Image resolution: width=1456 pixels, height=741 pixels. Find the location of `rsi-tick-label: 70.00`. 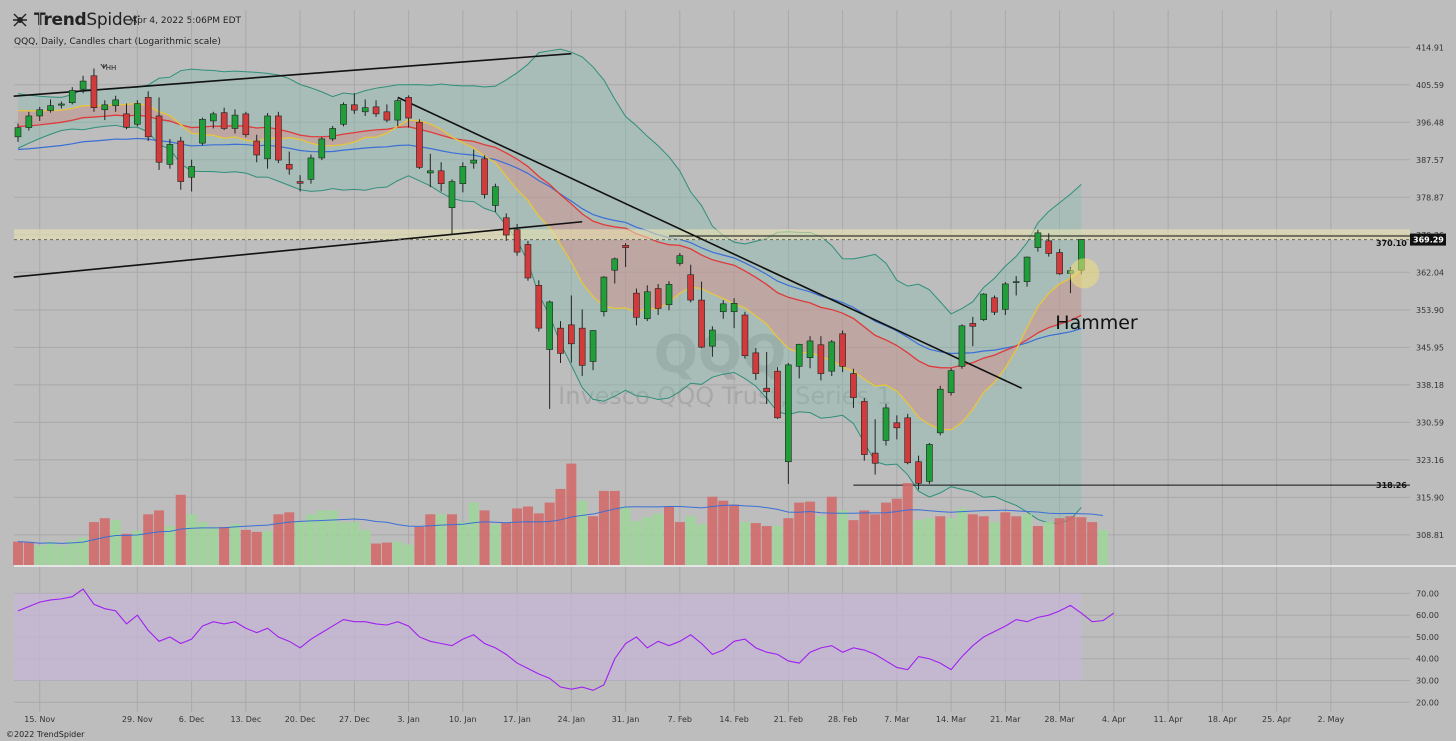

rsi-tick-label: 70.00 is located at coordinates (1427, 593).